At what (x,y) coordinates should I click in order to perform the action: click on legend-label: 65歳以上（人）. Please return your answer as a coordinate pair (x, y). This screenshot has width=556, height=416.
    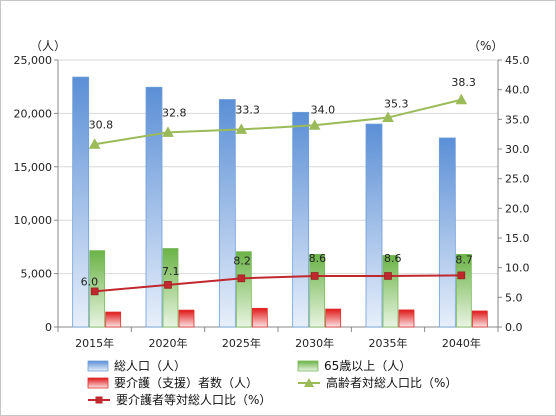
    Looking at the image, I should click on (367, 366).